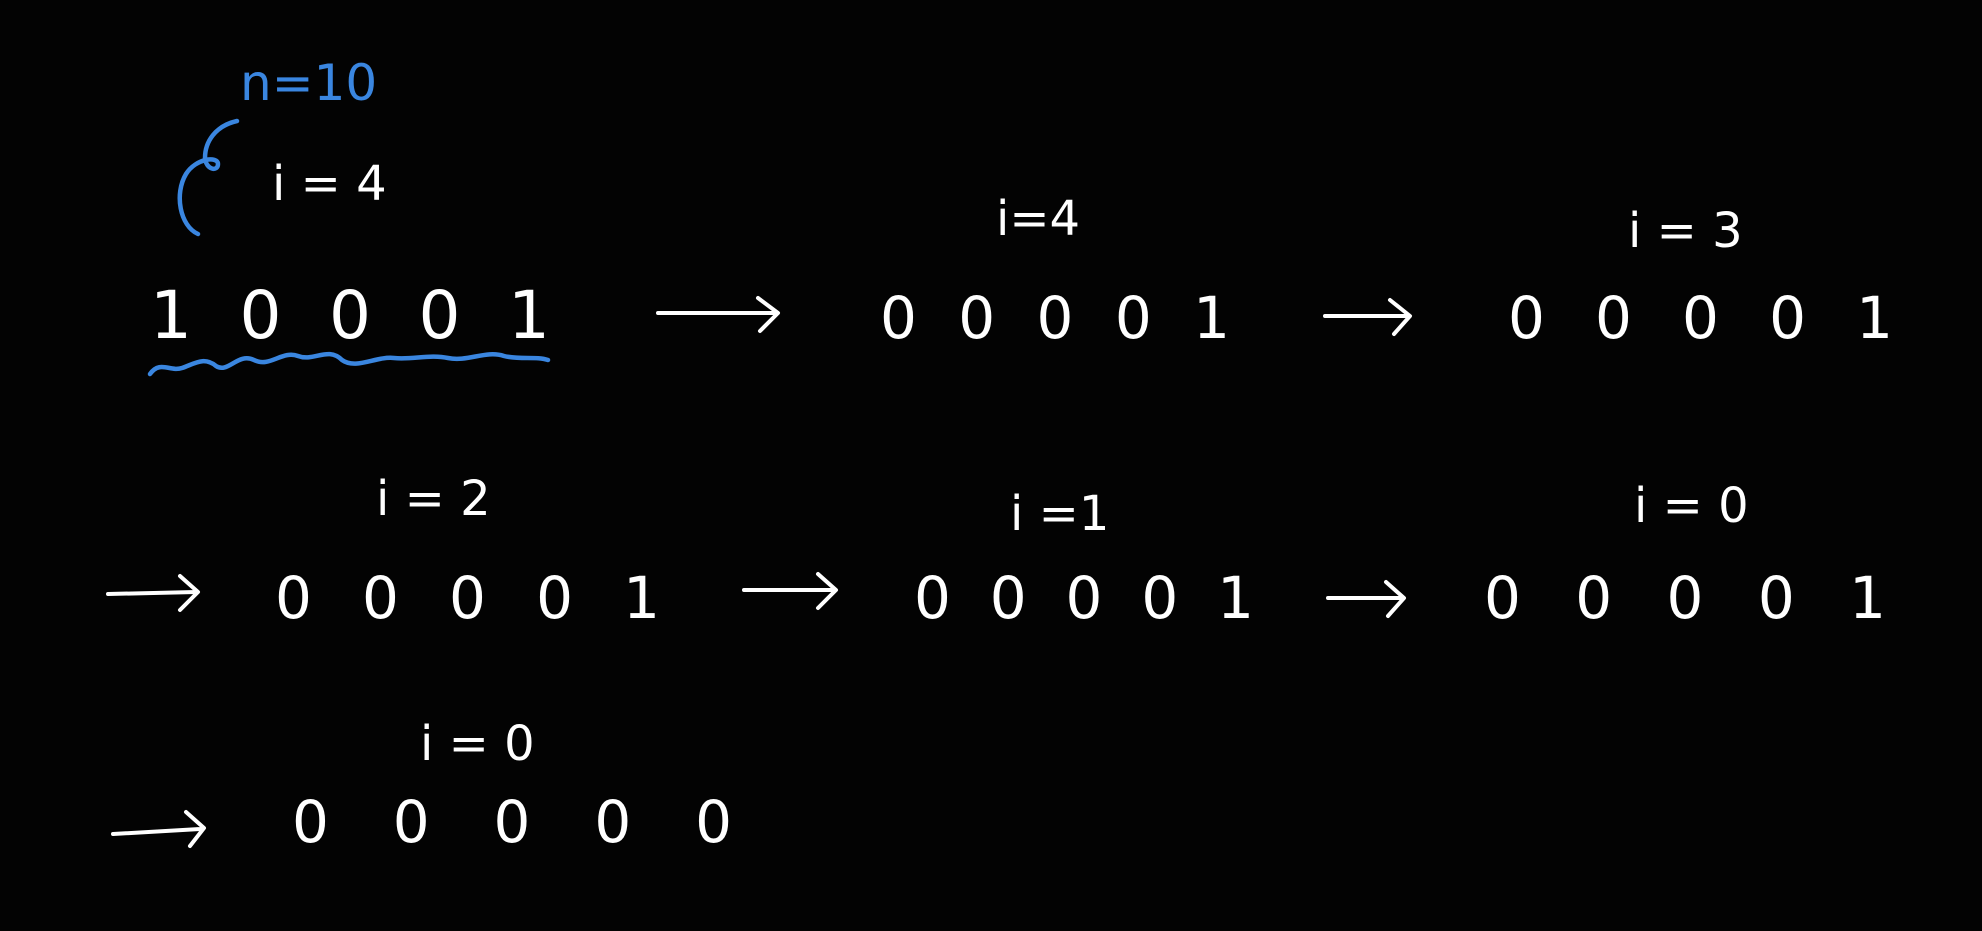  I want to click on step-5-index-label: i =1, so click(1059, 514).